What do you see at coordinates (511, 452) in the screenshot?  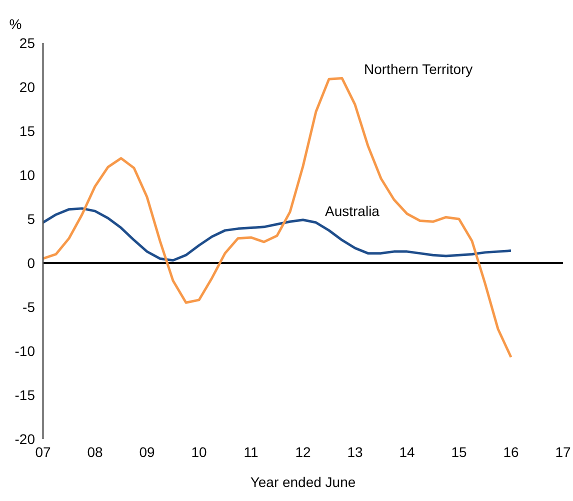 I see `x-tick-label: 16` at bounding box center [511, 452].